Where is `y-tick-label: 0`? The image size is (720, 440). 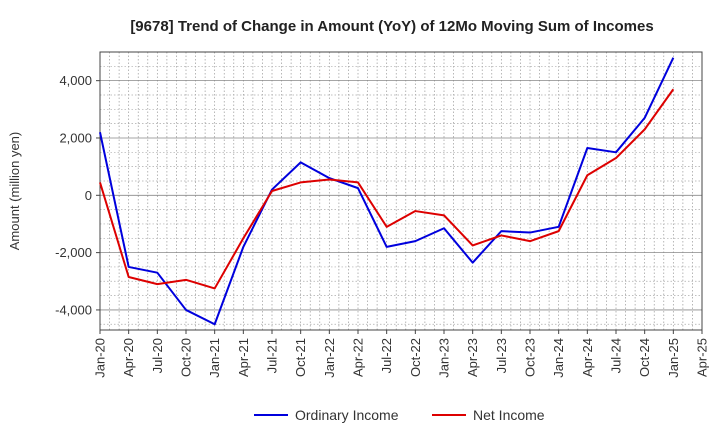
y-tick-label: 0 is located at coordinates (88, 195).